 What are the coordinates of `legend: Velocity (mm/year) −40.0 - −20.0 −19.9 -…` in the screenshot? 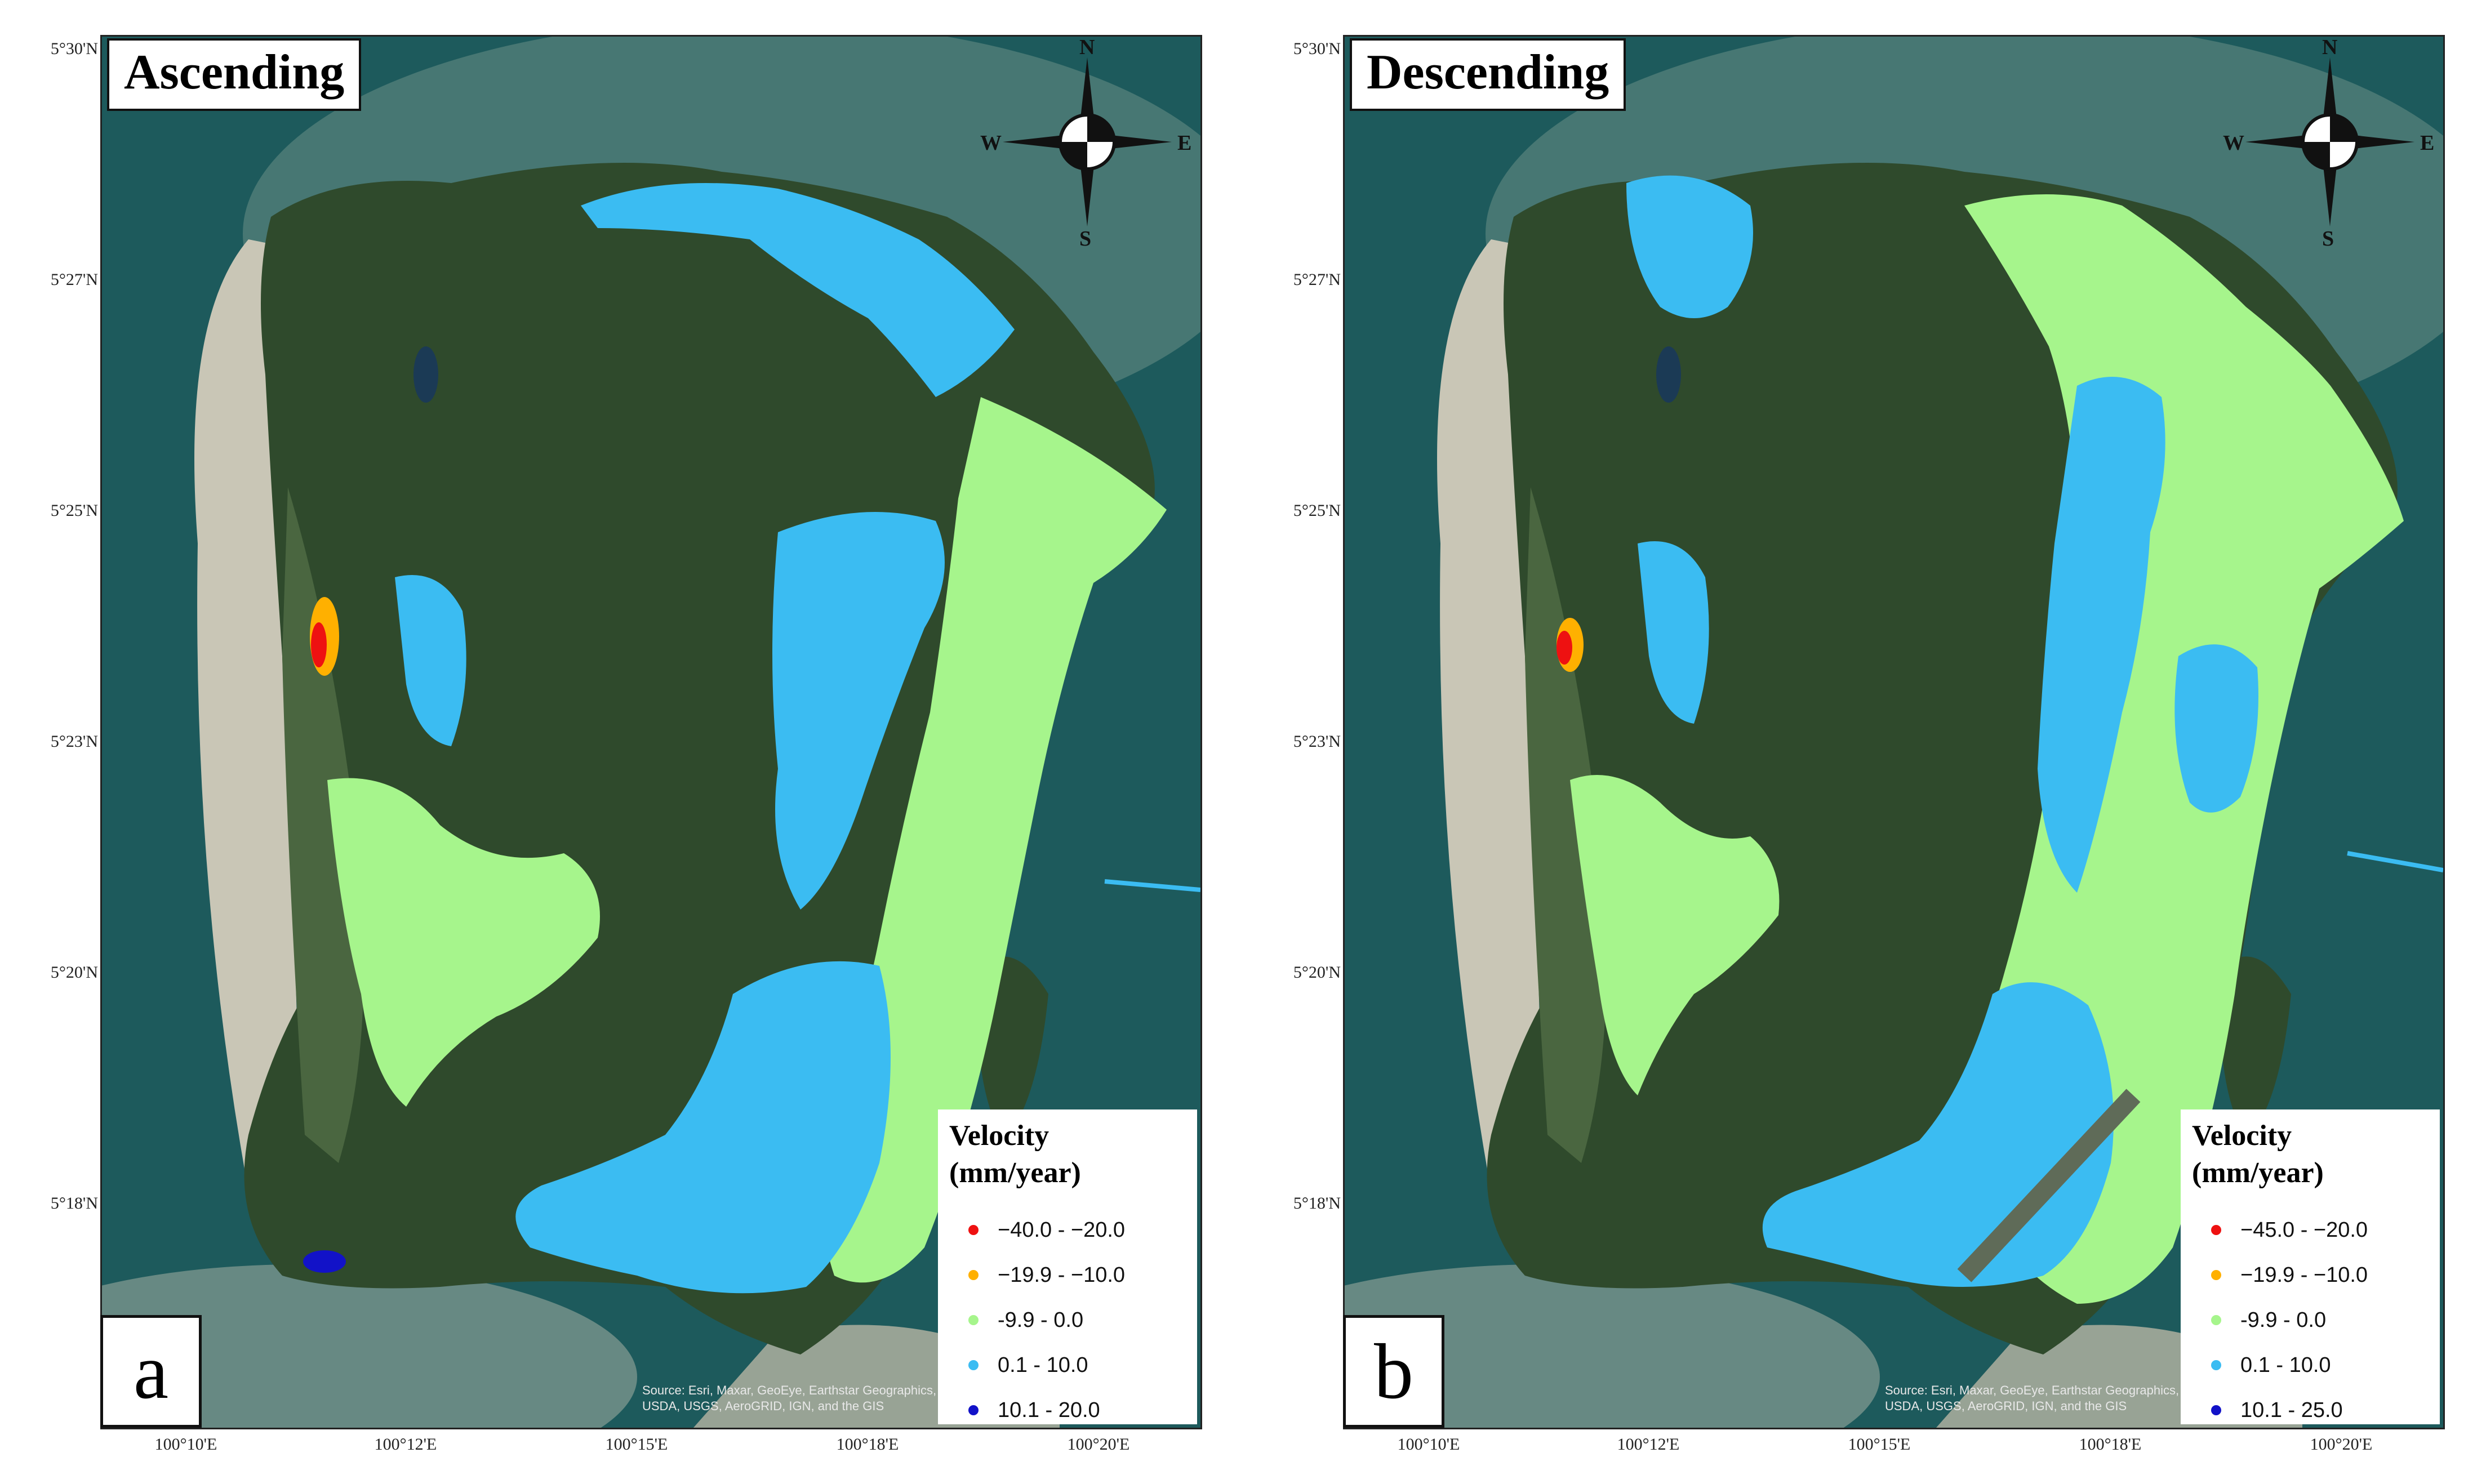 It's located at (1067, 1266).